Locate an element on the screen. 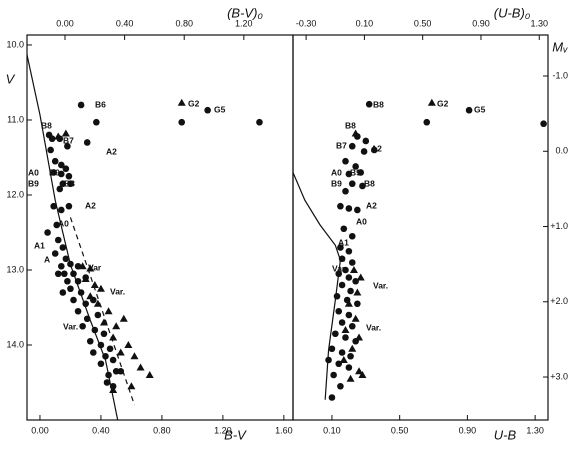 The width and height of the screenshot is (570, 452). x2-tick-label: 0.40 is located at coordinates (125, 23).